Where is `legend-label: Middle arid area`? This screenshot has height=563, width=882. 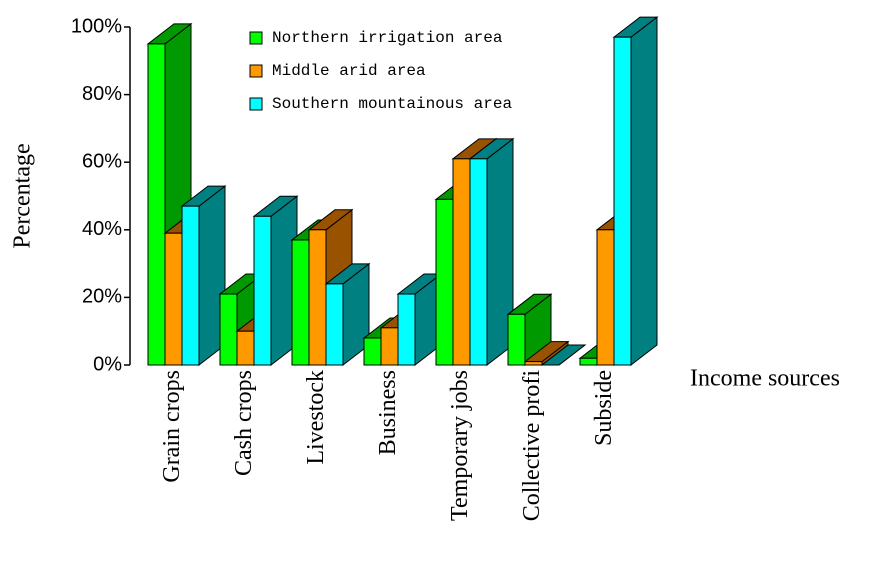 legend-label: Middle arid area is located at coordinates (349, 71).